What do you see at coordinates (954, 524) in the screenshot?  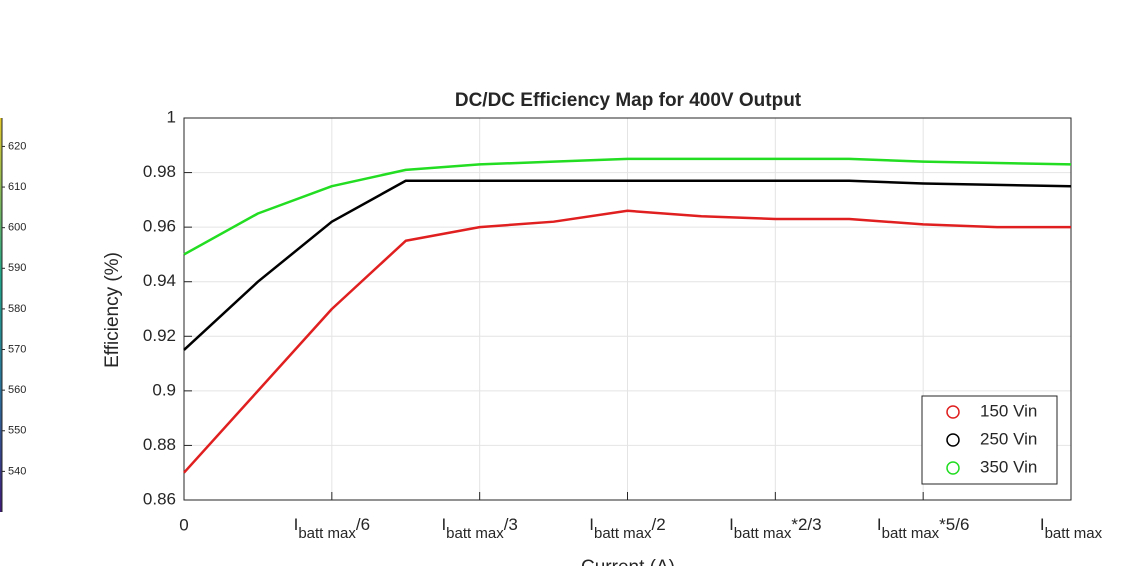 I see `tick-text: *5/6` at bounding box center [954, 524].